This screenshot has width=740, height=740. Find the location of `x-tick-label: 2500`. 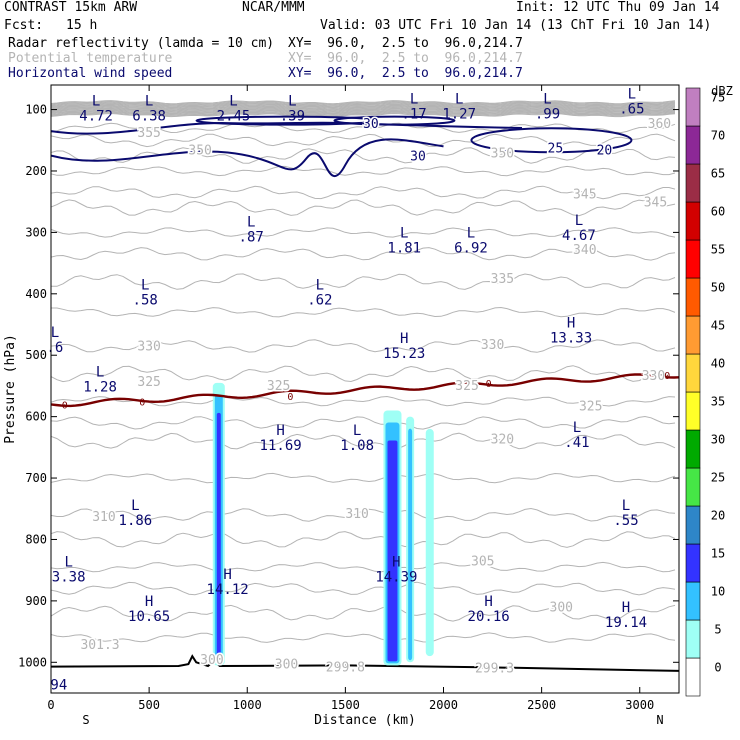

x-tick-label: 2500 is located at coordinates (541, 705).